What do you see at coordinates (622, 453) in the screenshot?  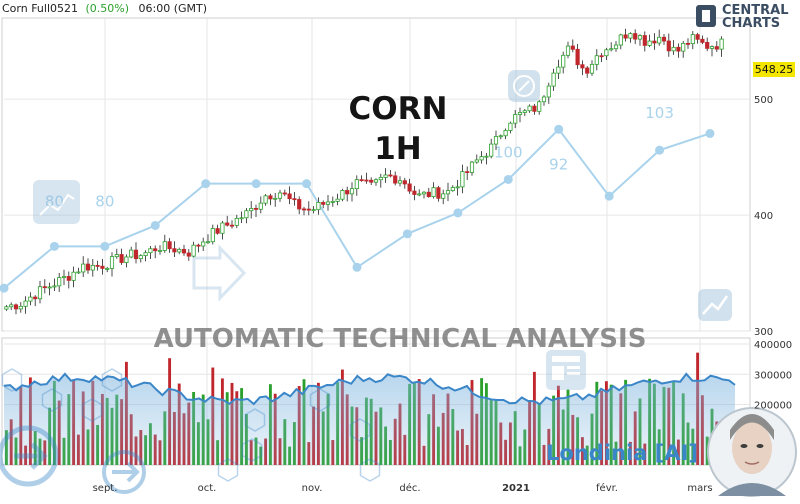 I see `assistant-name: Londinia [AI]` at bounding box center [622, 453].